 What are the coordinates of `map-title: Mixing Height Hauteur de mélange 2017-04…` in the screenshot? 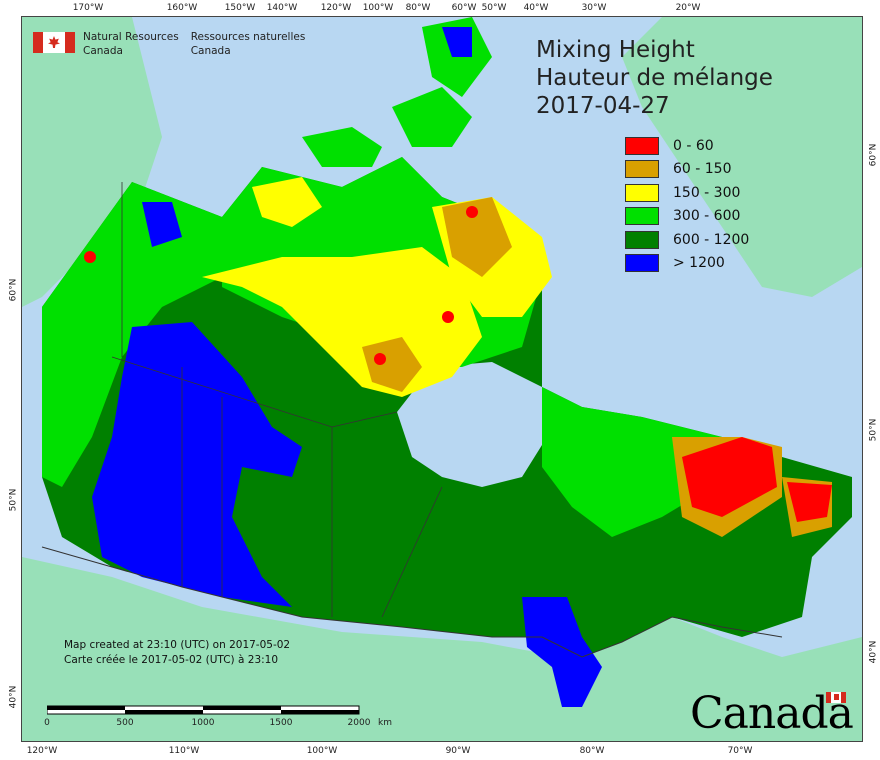 It's located at (654, 78).